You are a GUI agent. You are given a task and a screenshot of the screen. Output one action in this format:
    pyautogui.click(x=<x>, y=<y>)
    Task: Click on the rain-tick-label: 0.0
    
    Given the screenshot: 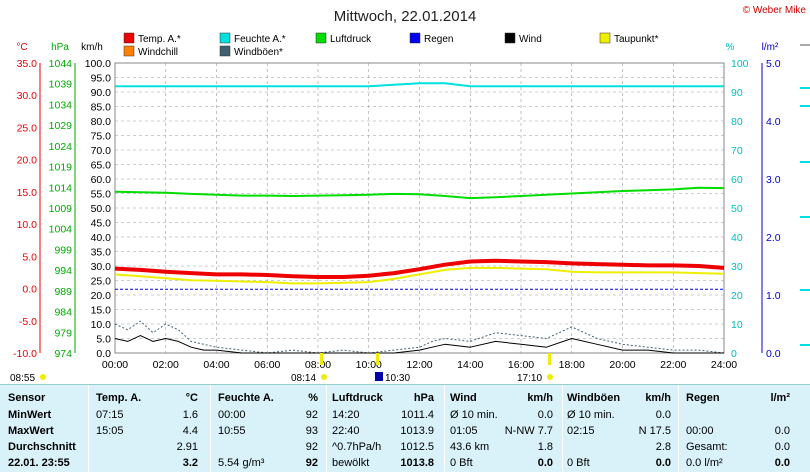 What is the action you would take?
    pyautogui.click(x=773, y=354)
    